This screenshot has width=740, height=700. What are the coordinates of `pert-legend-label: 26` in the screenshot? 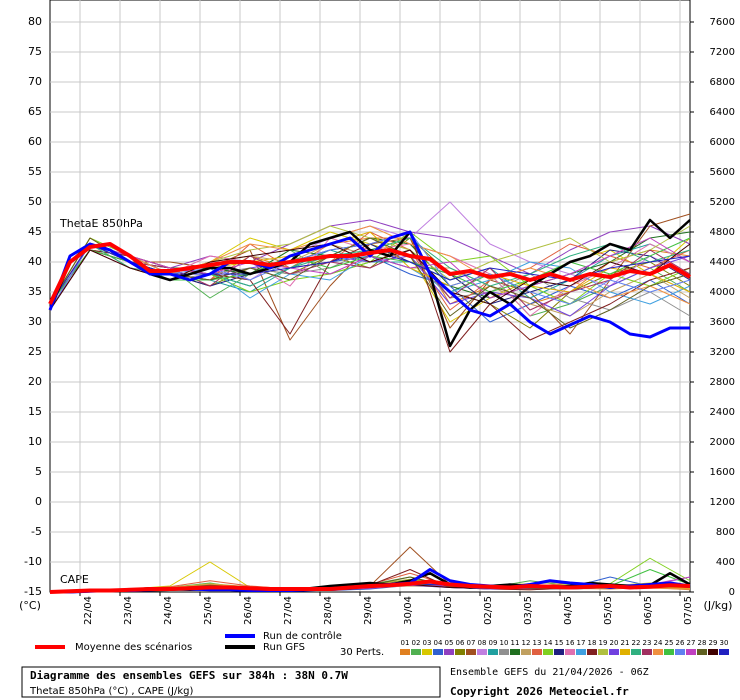 It's located at (680, 643).